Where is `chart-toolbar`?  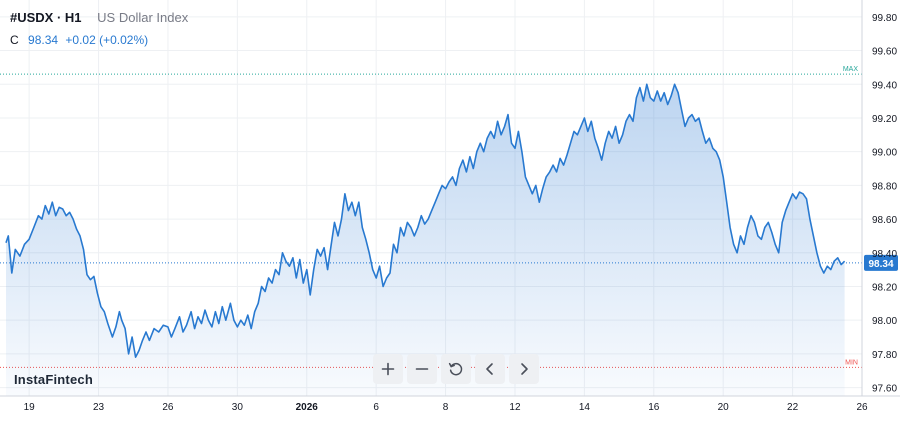
chart-toolbar is located at coordinates (456, 369).